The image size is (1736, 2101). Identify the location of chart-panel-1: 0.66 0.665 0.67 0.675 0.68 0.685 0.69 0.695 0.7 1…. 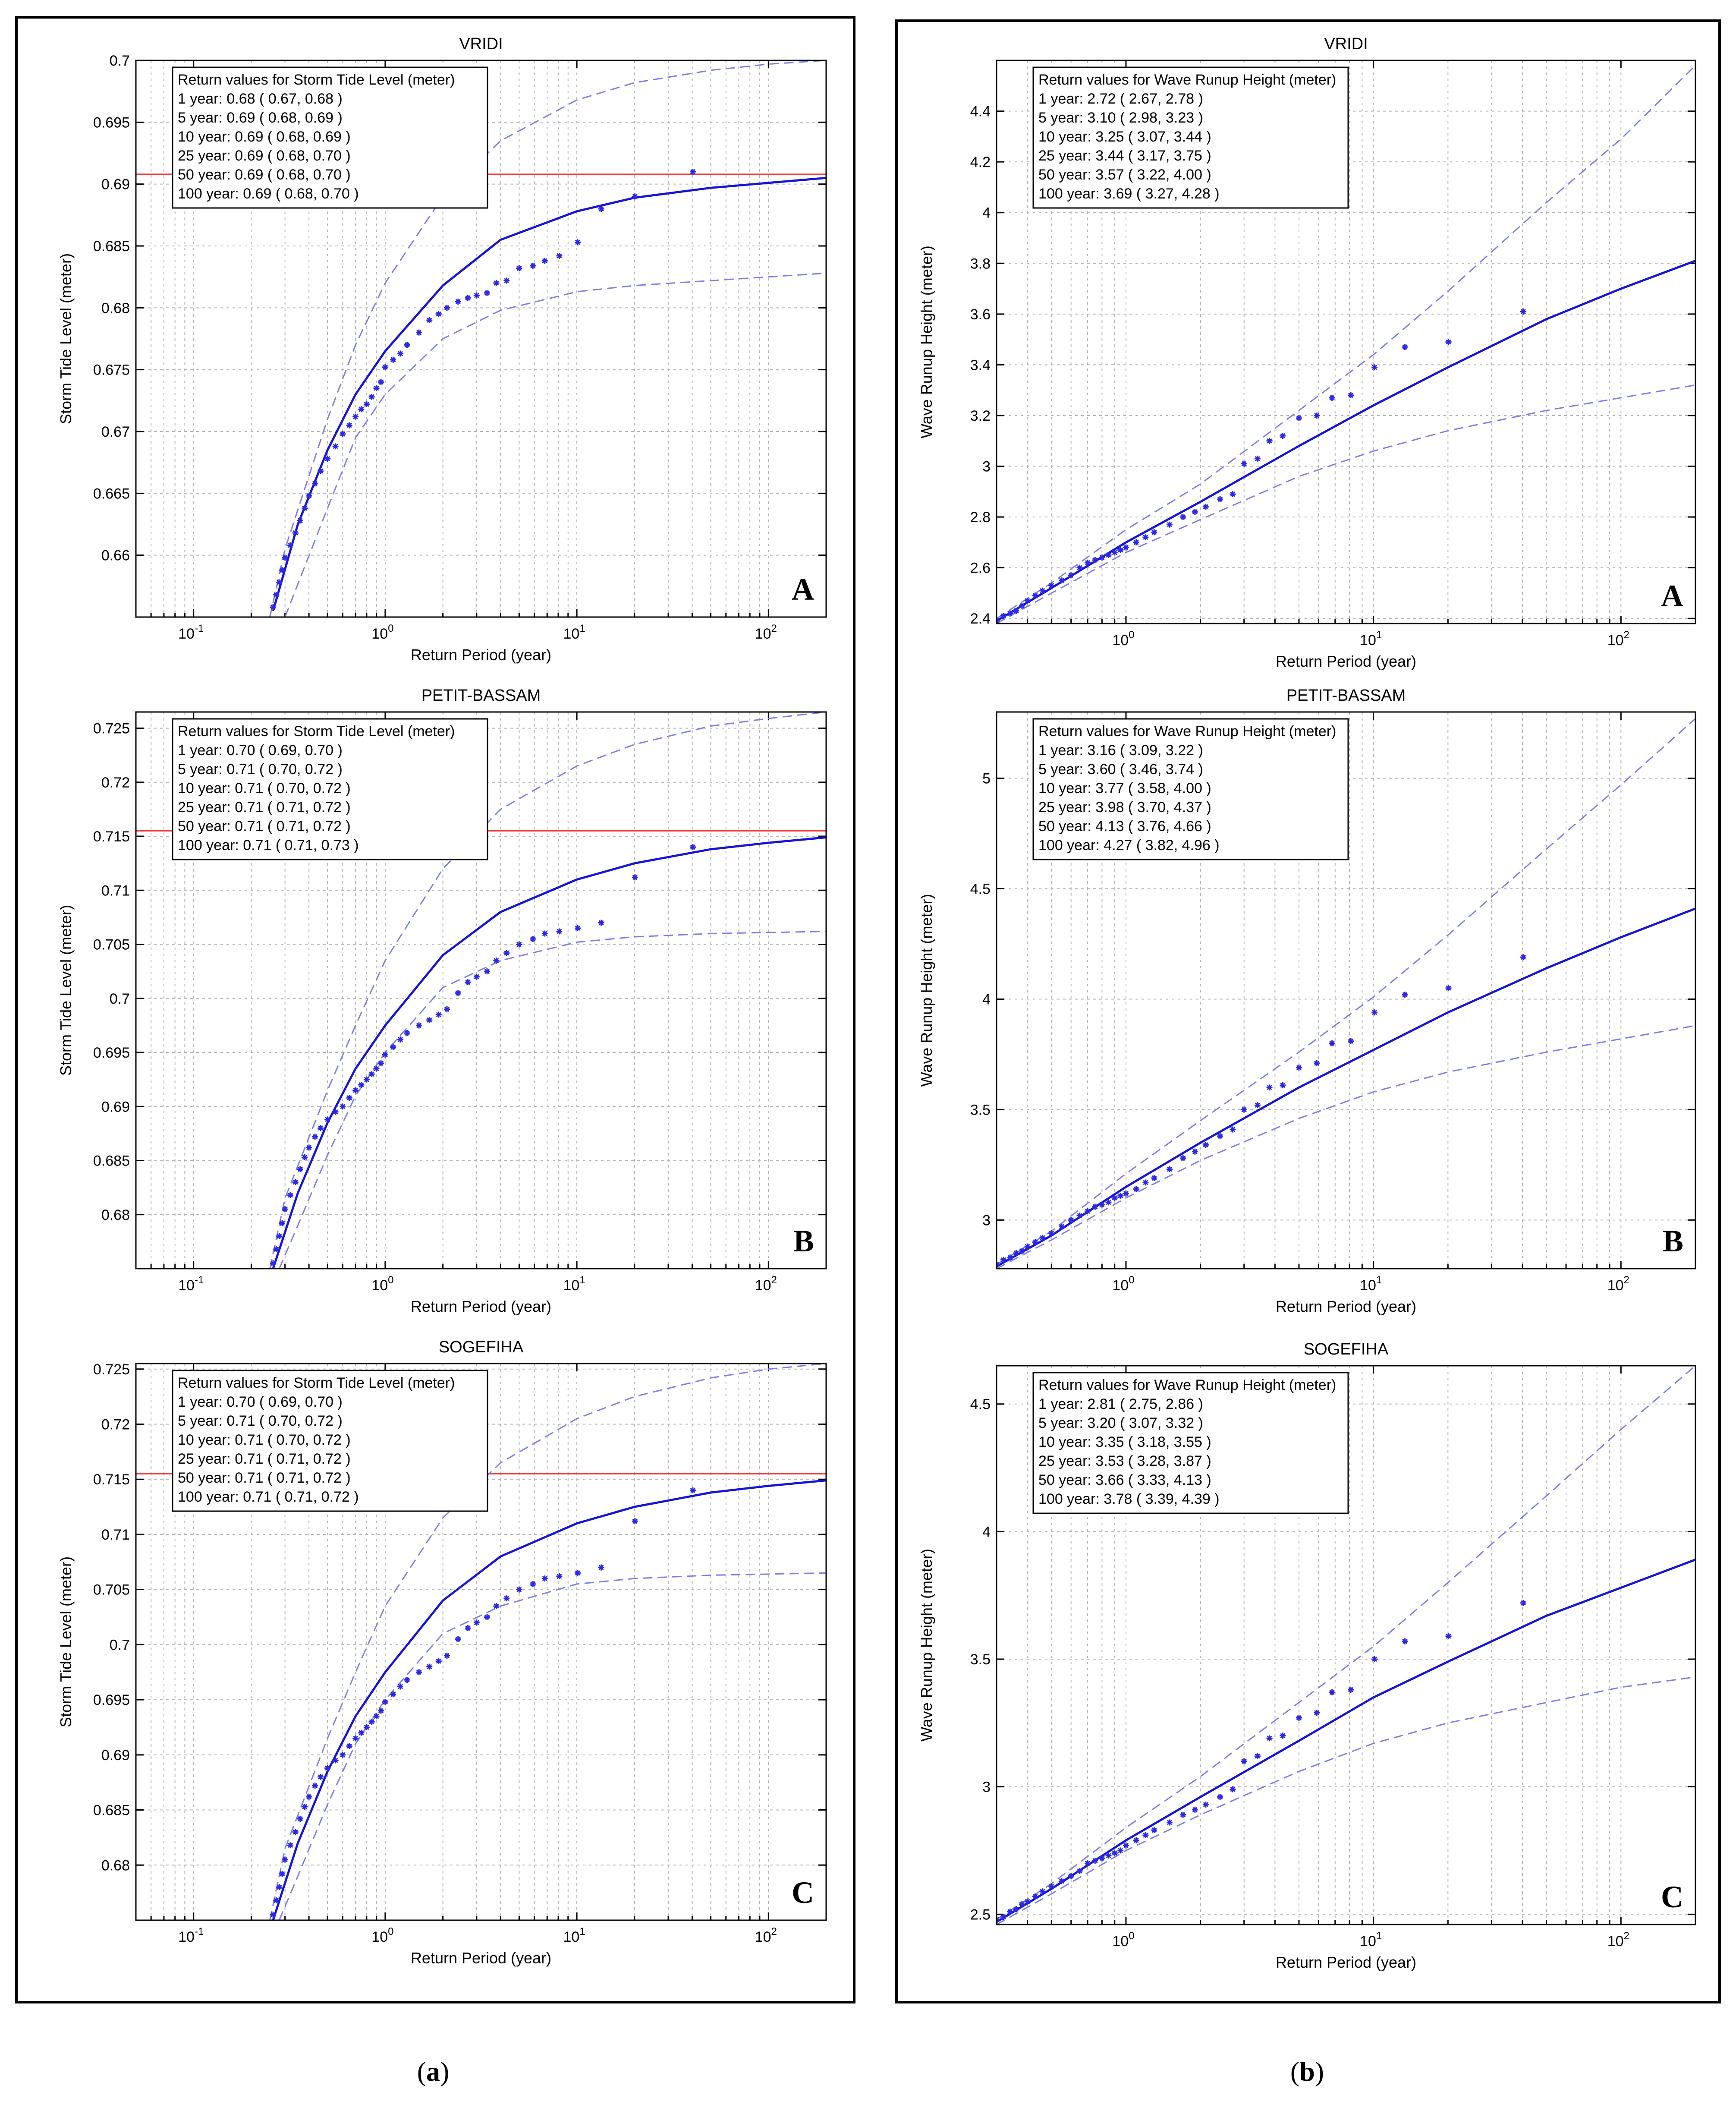
(442, 349).